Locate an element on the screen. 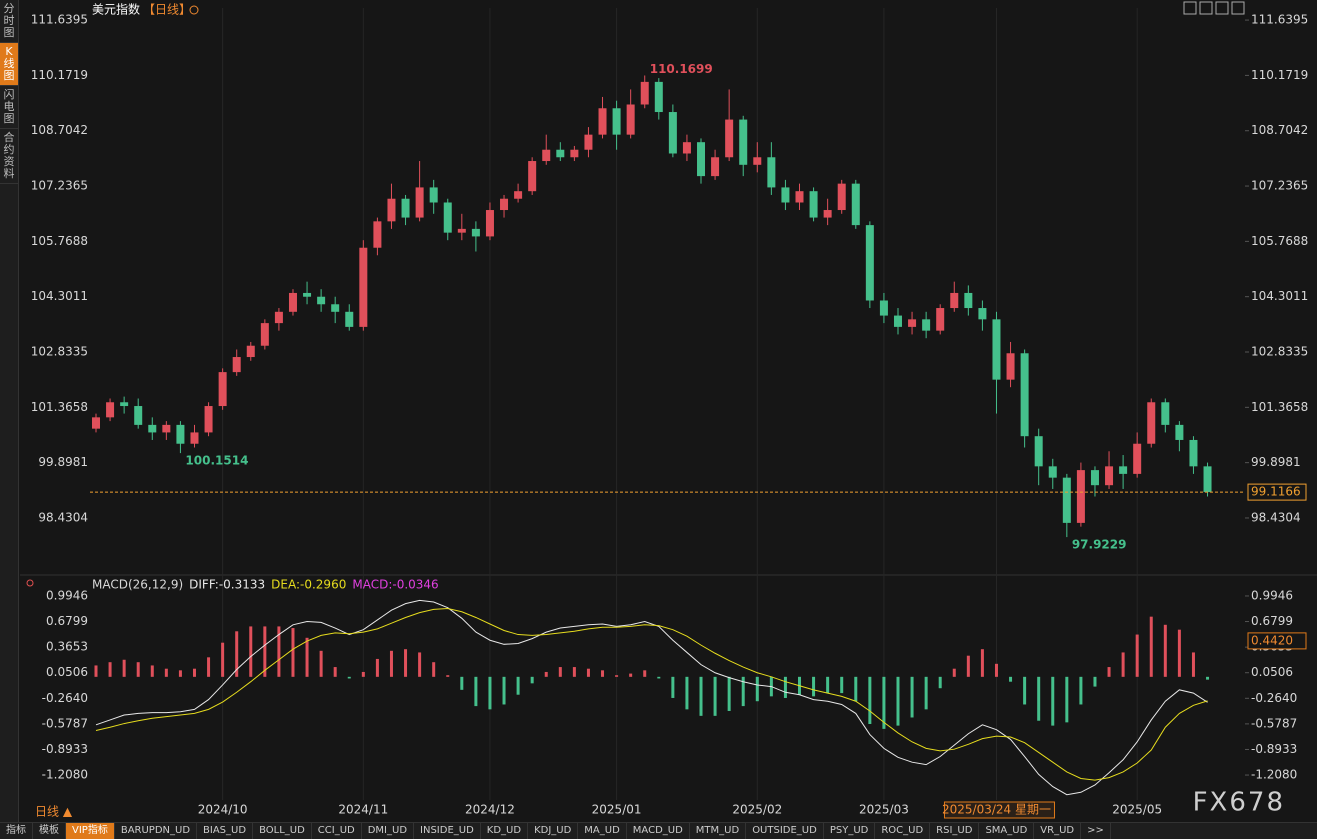 The width and height of the screenshot is (1317, 839). sidebar: 分时图 K线图 闪电图 合约资料 is located at coordinates (9, 411).